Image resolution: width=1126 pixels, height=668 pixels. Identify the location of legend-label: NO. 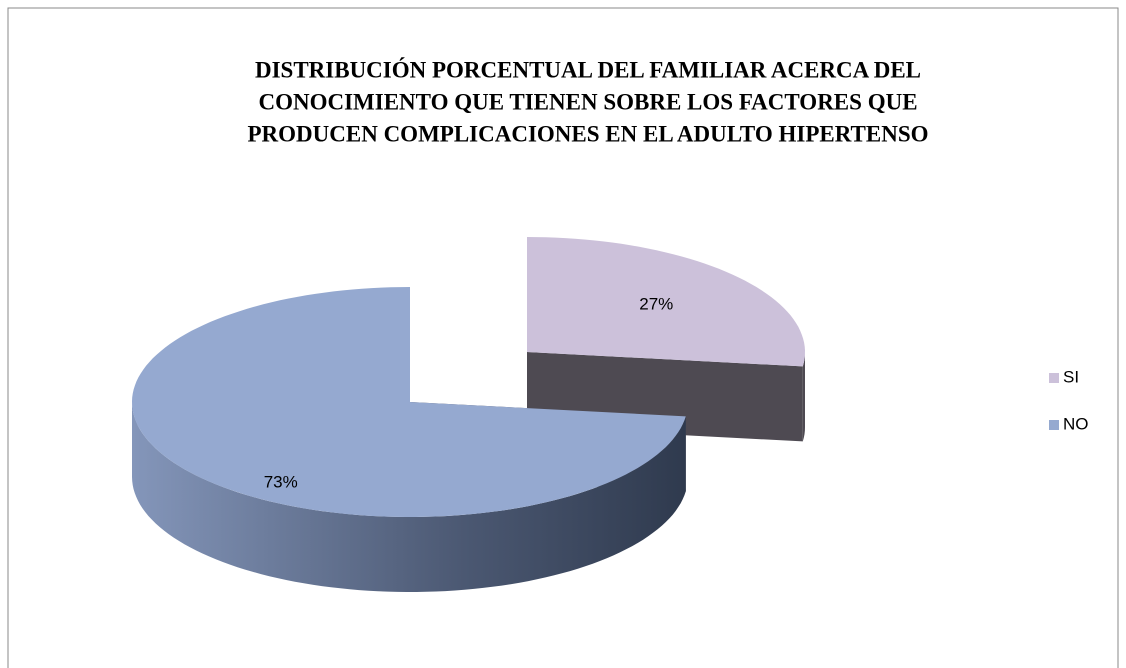
(1076, 423).